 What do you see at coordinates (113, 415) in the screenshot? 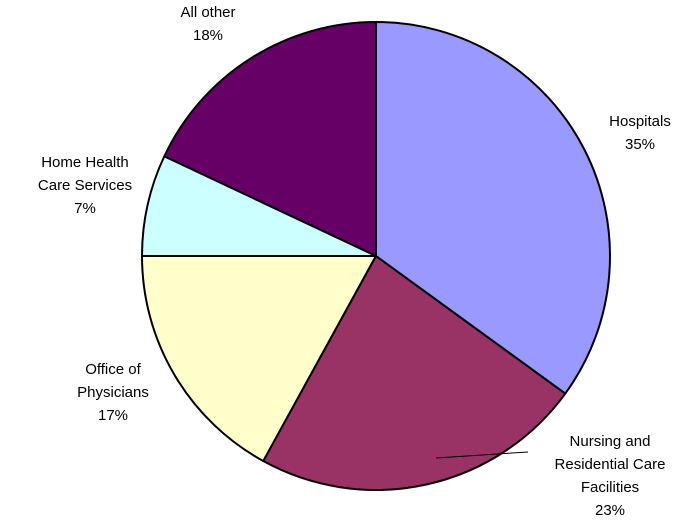
I see `value-label: 17%` at bounding box center [113, 415].